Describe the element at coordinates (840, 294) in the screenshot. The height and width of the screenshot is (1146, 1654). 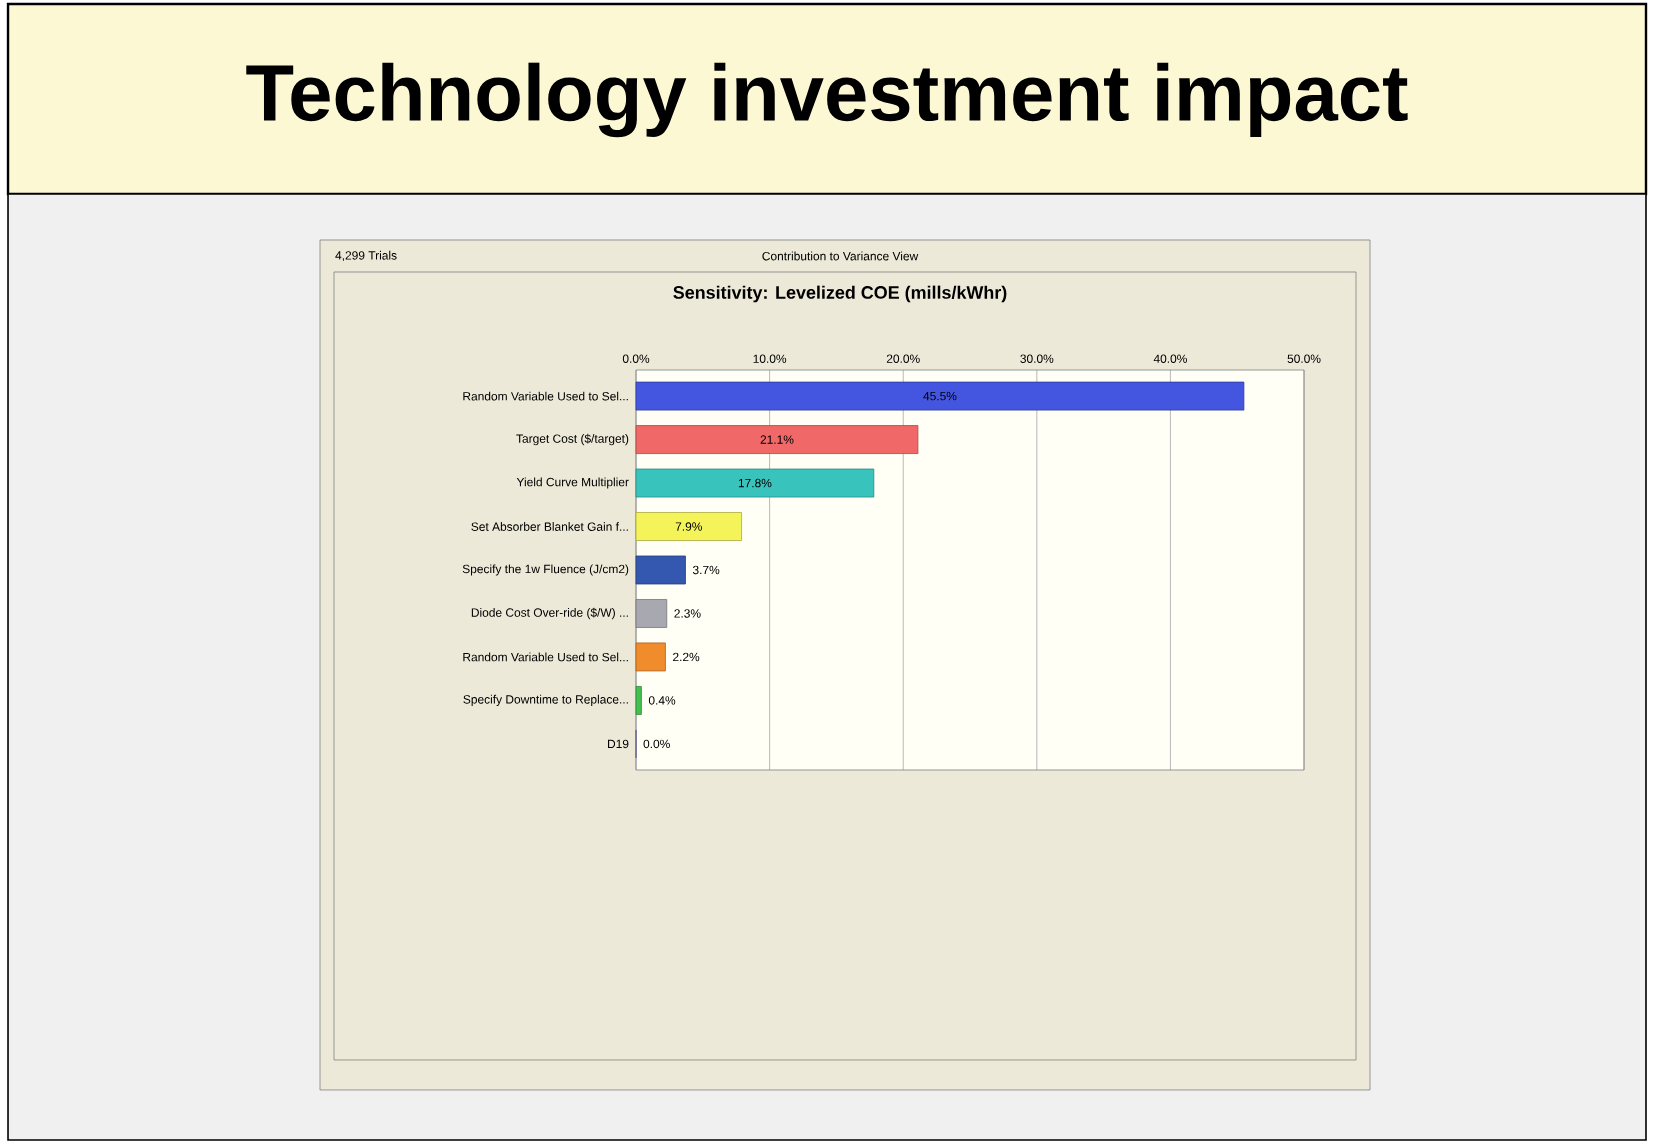
I see `chart-subtitle: Sensitivity: Levelized COE (mills/kWhr)` at that location.